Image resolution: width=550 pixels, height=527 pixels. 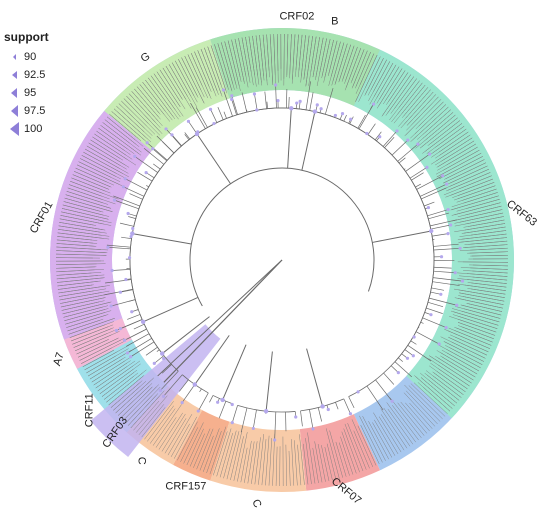 I want to click on triangle-icon, so click(x=14, y=111).